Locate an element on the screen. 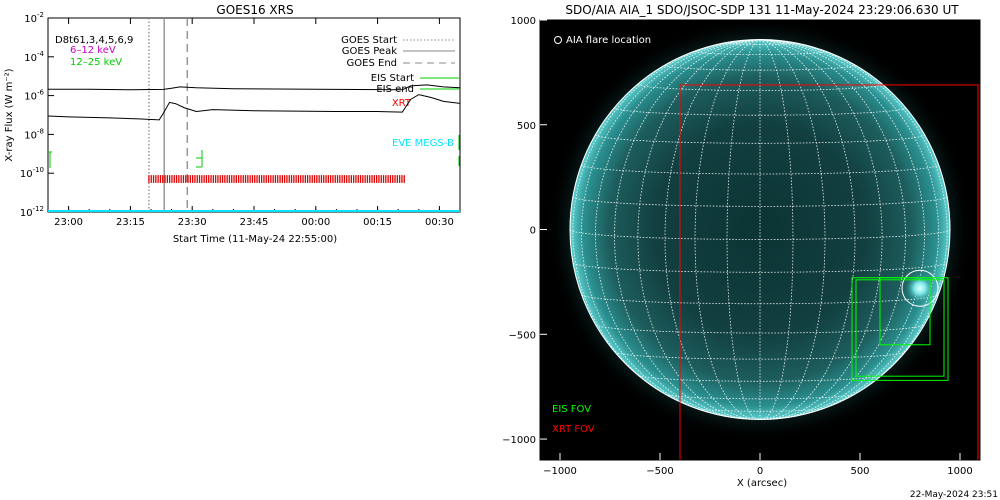 This screenshot has width=1000, height=500. goes-y-tick-label: 10⁻⁸ is located at coordinates (34, 134).